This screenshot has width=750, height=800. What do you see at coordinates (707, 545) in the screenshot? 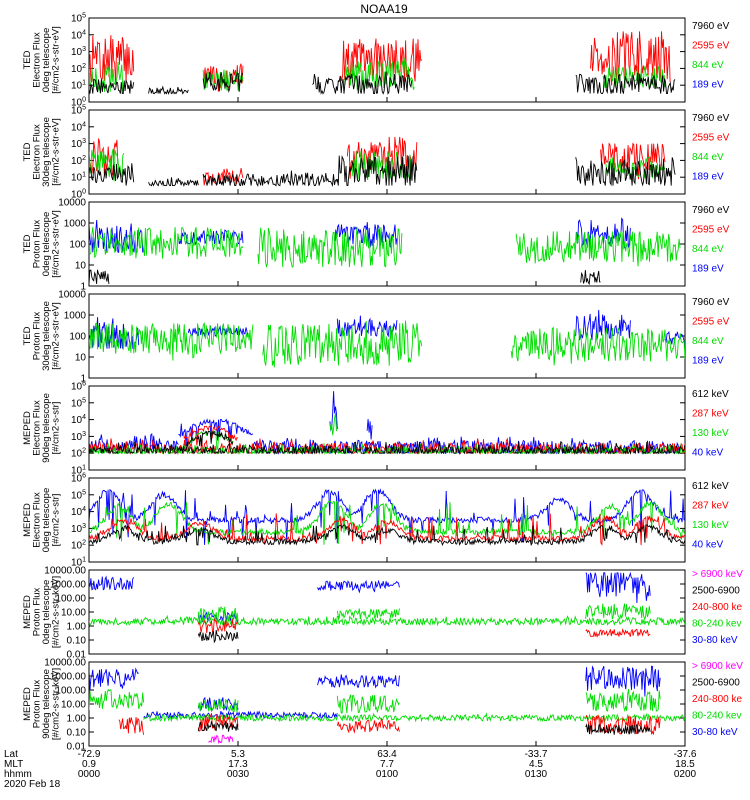
I see `legend-entry: 40 keV` at bounding box center [707, 545].